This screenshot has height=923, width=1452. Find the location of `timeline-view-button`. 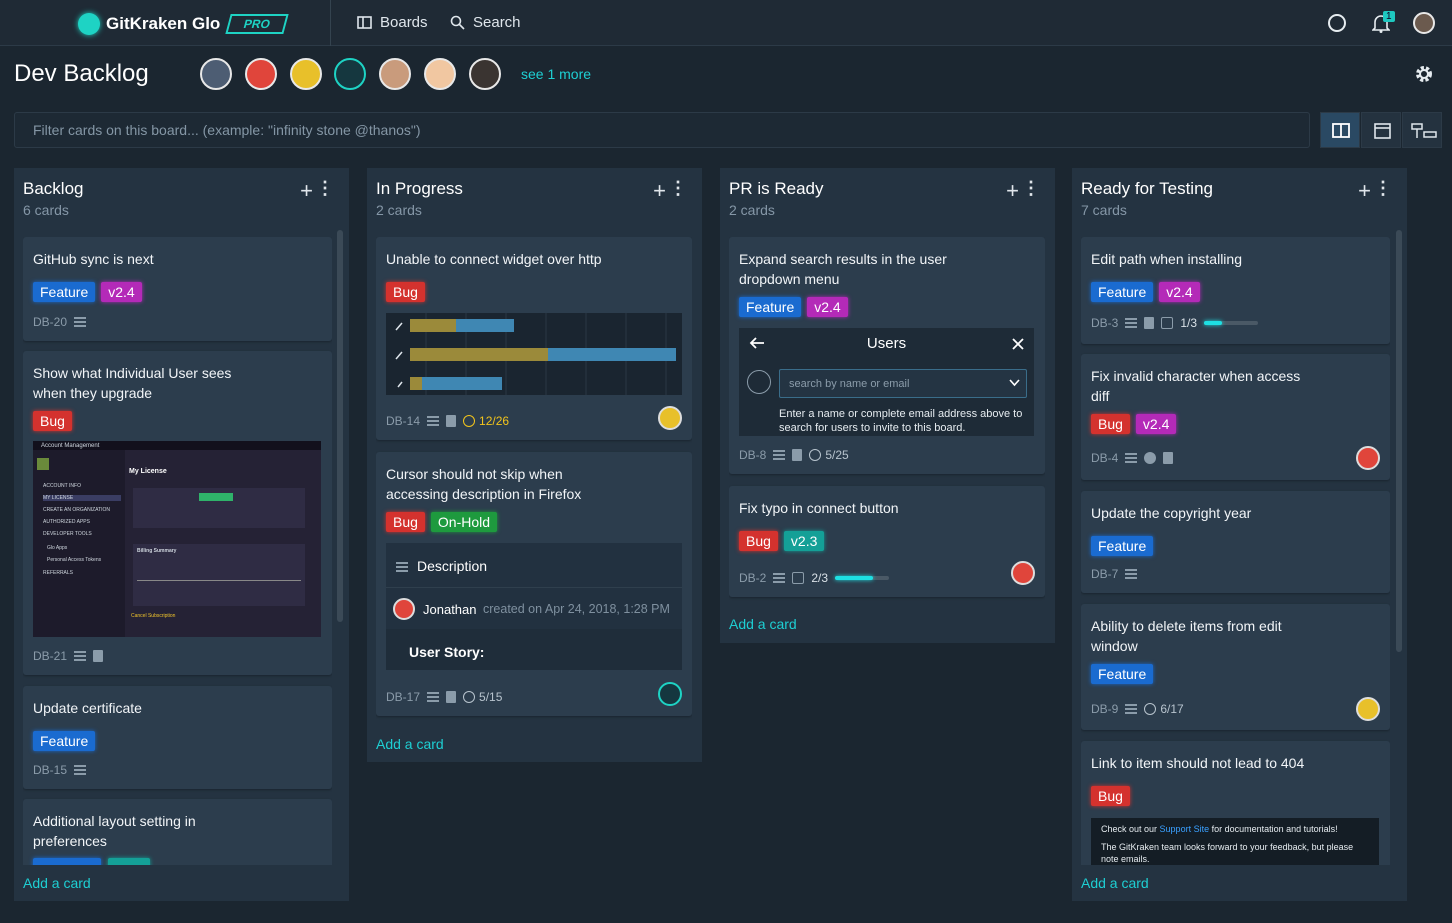

timeline-view-button is located at coordinates (1422, 130).